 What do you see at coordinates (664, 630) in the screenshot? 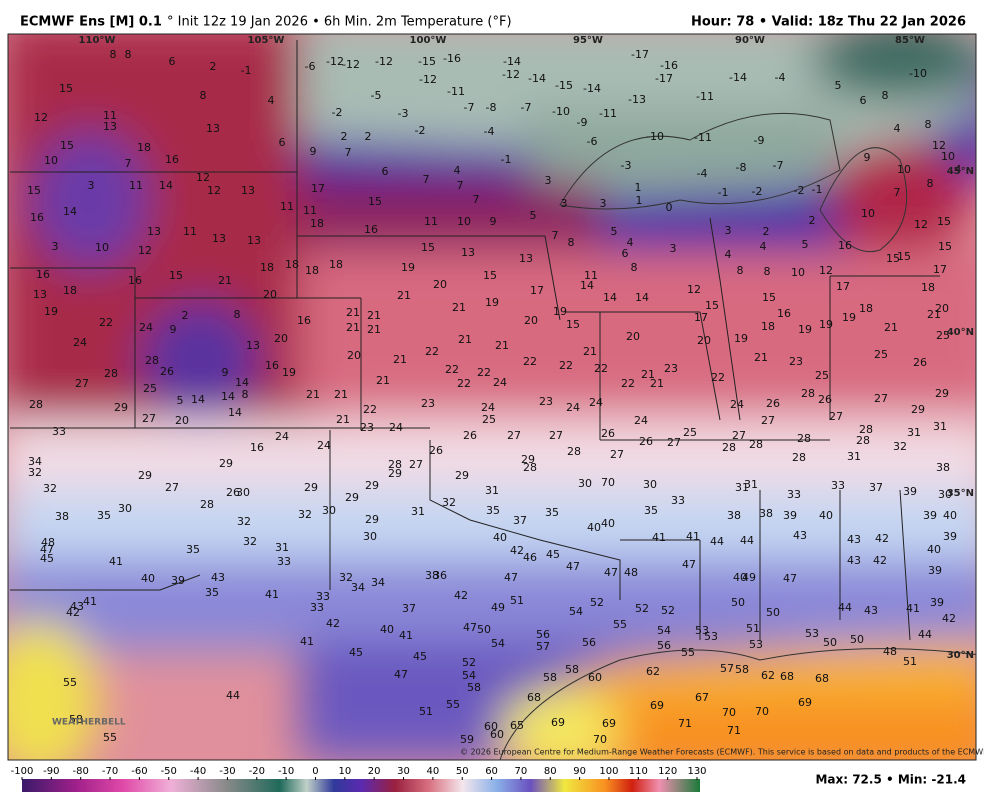
I see `temp-label: 54` at bounding box center [664, 630].